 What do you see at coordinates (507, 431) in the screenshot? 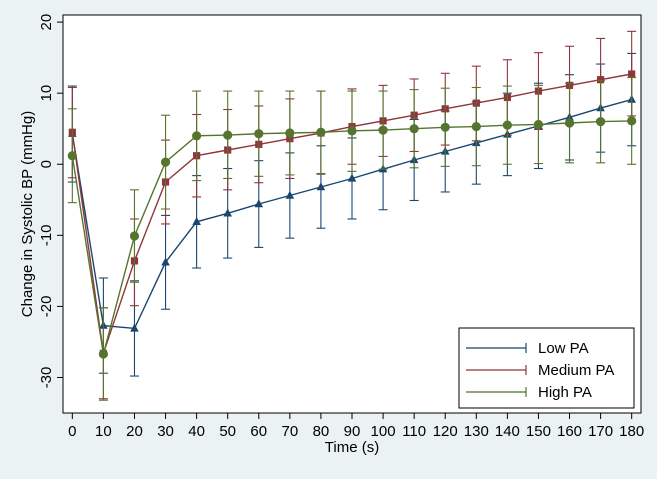
I see `x-tick-label: 140` at bounding box center [507, 431].